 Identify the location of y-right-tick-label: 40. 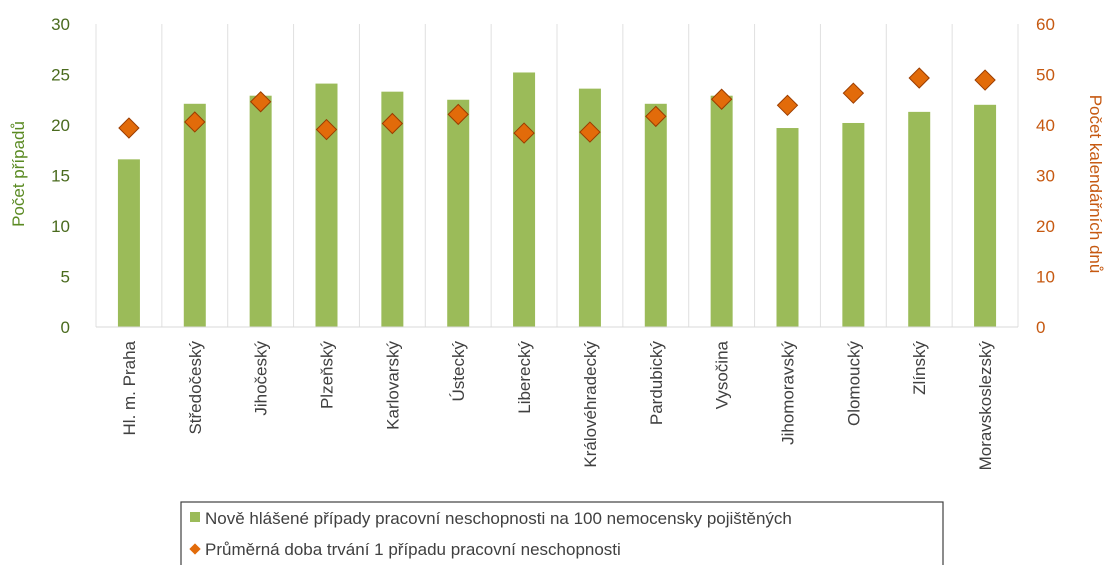
(1045, 125).